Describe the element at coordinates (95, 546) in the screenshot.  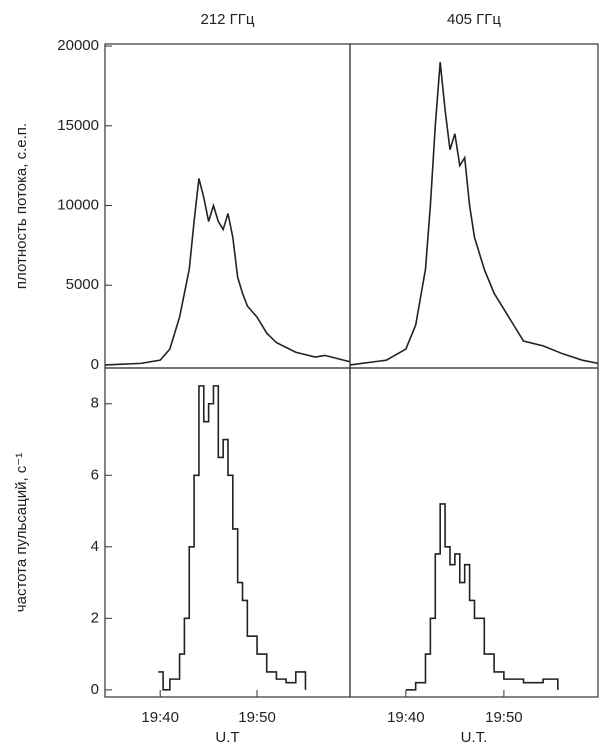
I see `y-tick-label: 4` at that location.